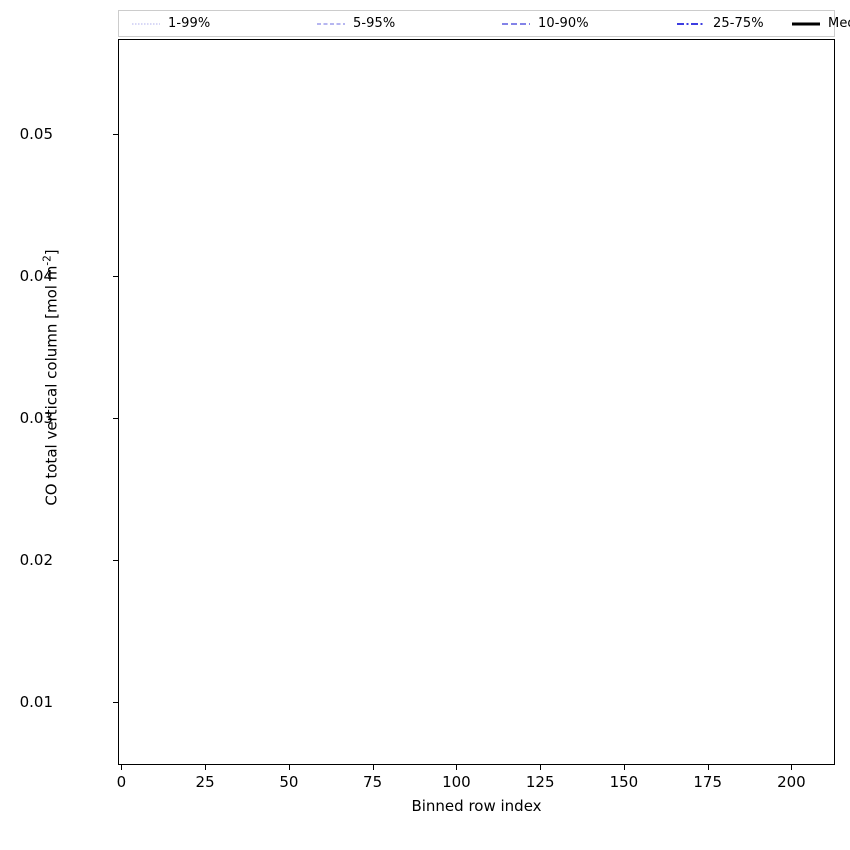 Image resolution: width=850 pixels, height=850 pixels. What do you see at coordinates (189, 23) in the screenshot?
I see `legend-label-1-99: 1-99%` at bounding box center [189, 23].